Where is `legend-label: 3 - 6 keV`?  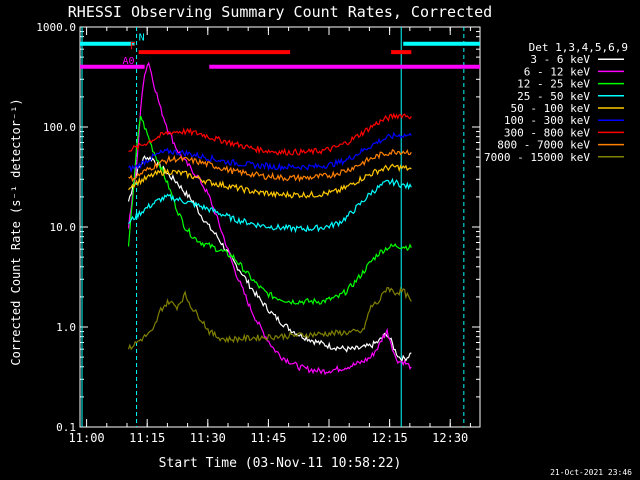
legend-label: 3 - 6 keV is located at coordinates (560, 59).